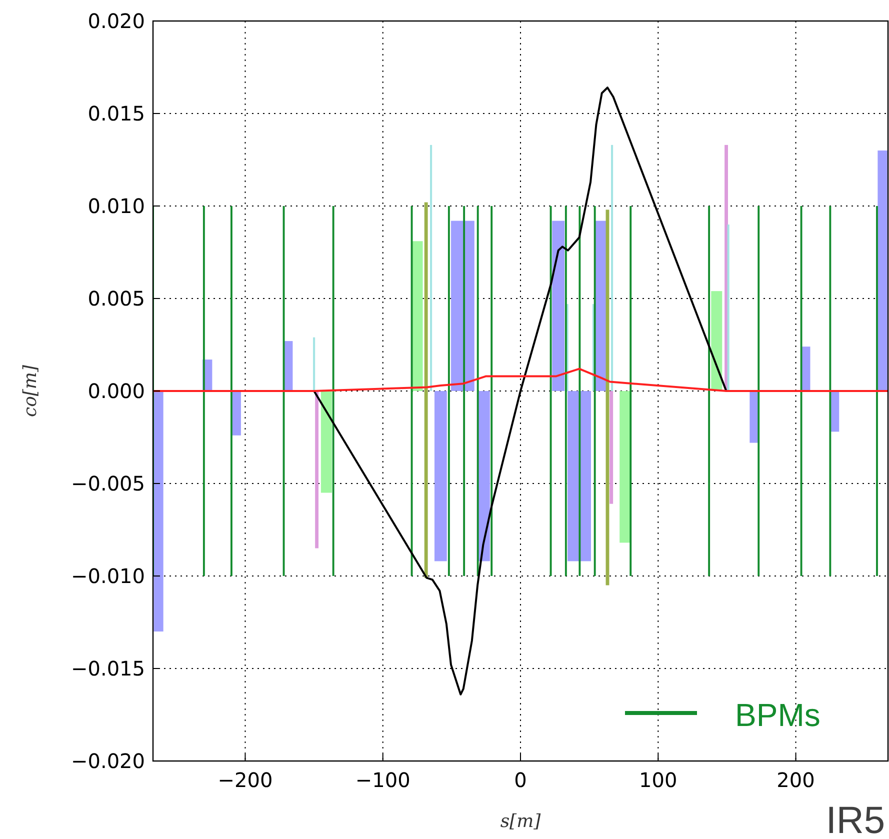 The image size is (889, 839). Describe the element at coordinates (107, 668) in the screenshot. I see `y-tick-label: −0.015` at that location.